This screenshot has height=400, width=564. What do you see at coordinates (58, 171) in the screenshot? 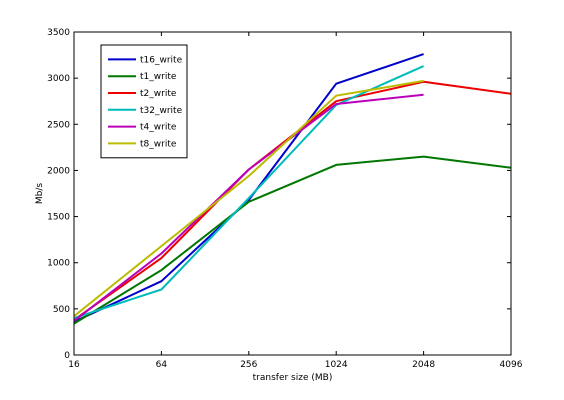
I see `y-tick-label: 2000` at bounding box center [58, 171].